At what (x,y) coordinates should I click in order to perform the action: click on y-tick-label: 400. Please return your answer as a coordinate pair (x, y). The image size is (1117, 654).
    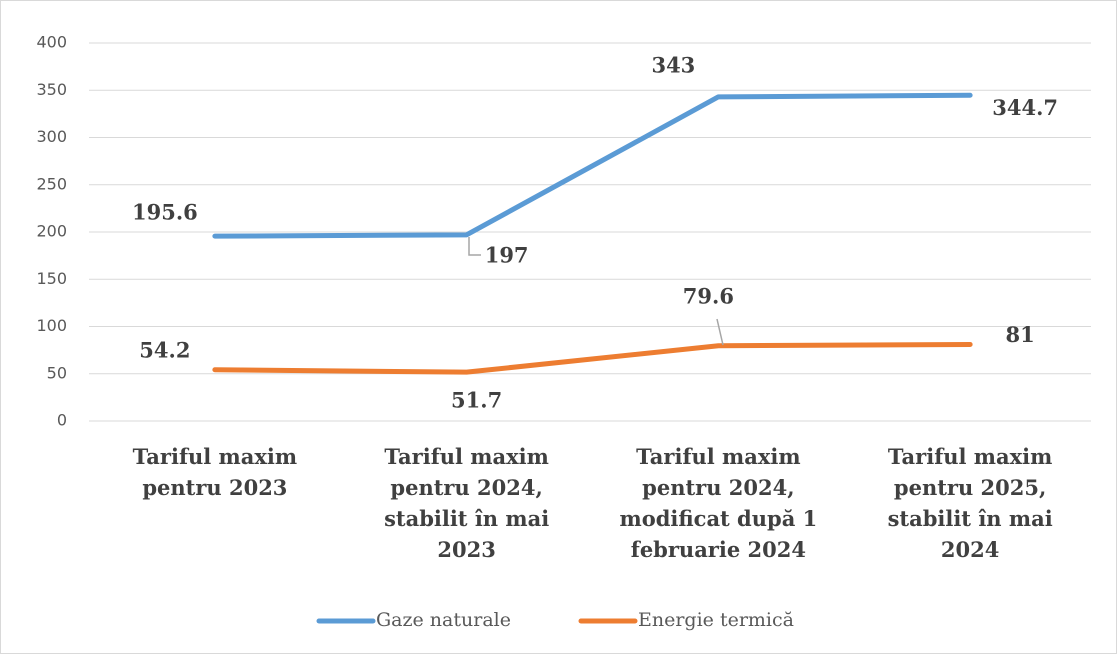
    Looking at the image, I should click on (51, 42).